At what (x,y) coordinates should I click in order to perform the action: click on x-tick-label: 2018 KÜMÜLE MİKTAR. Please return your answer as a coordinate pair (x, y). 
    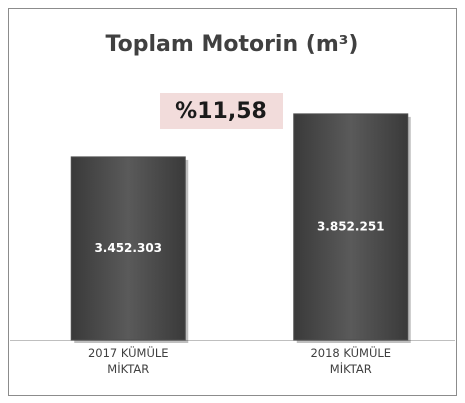
    Looking at the image, I should click on (351, 361).